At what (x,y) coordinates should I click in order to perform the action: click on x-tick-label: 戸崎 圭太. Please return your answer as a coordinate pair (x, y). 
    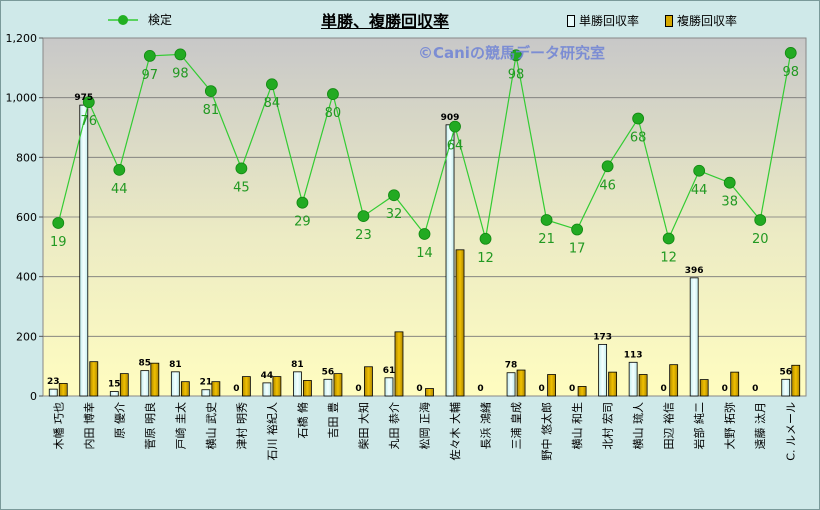
    Looking at the image, I should click on (180, 426).